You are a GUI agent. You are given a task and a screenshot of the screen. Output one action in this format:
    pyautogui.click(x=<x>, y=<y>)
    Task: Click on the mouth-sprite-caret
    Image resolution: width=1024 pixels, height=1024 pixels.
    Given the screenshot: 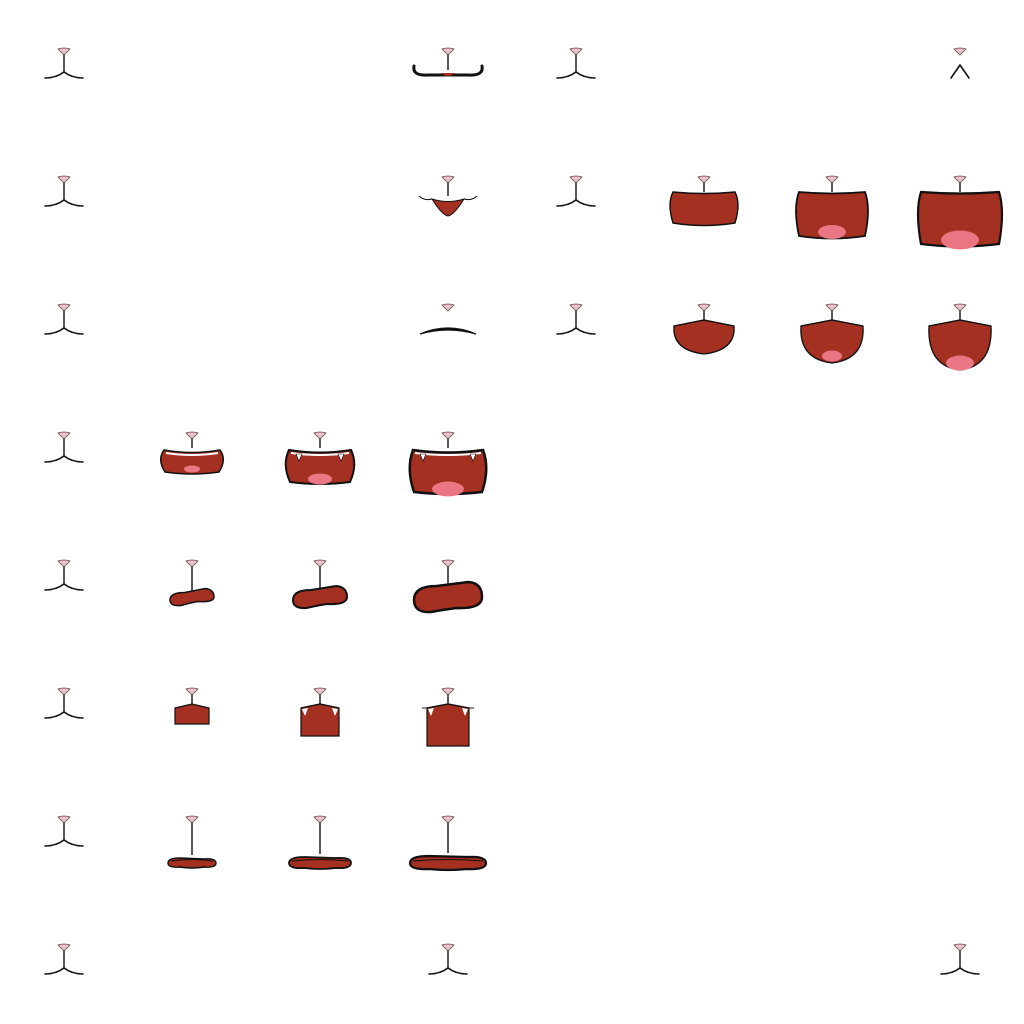 What is the action you would take?
    pyautogui.click(x=960, y=64)
    